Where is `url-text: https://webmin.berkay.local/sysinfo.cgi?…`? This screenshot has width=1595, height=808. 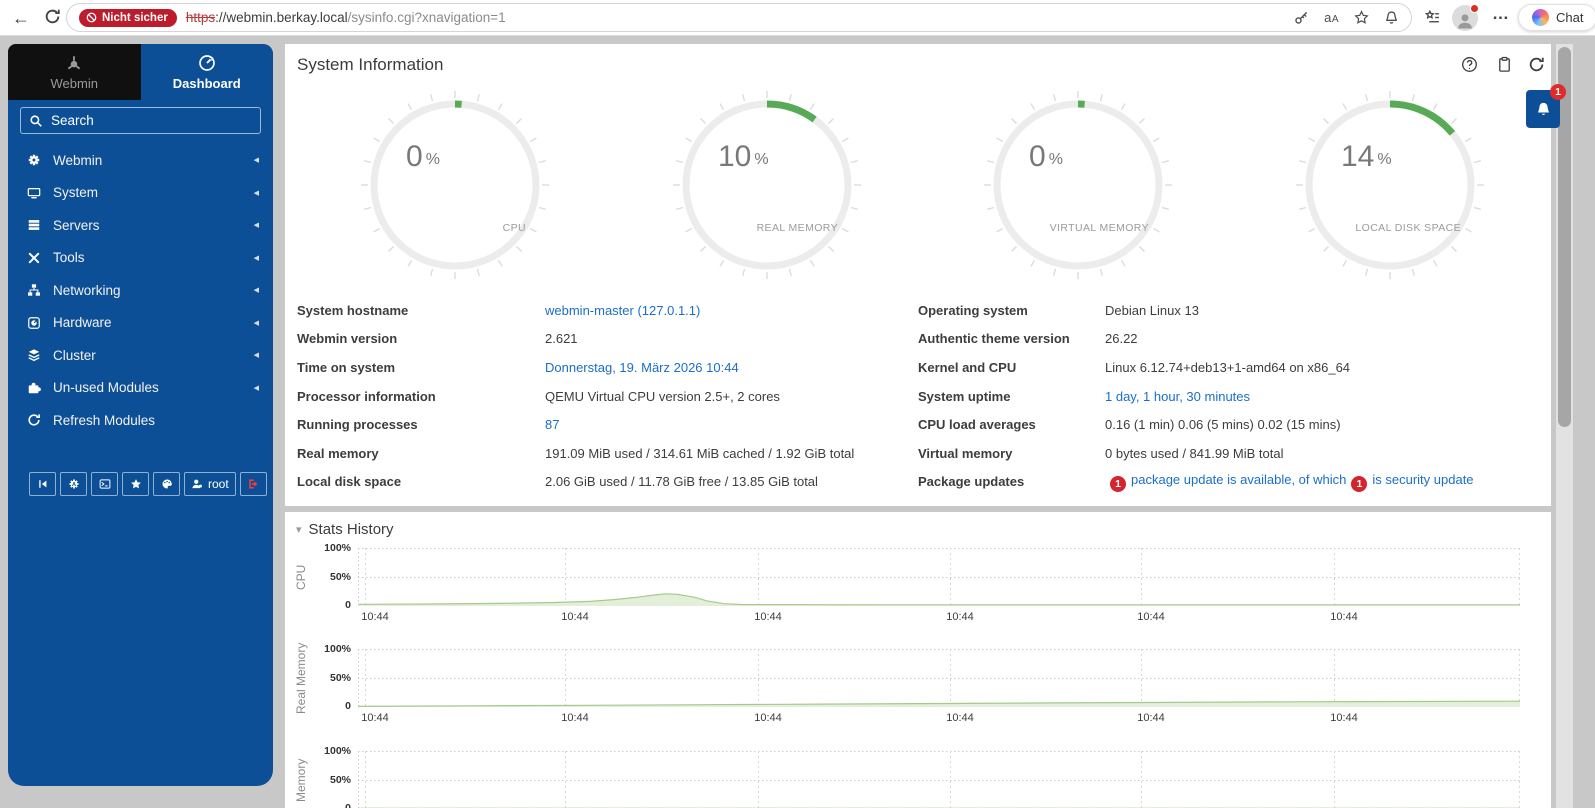 url-text: https://webmin.berkay.local/sysinfo.cgi?… is located at coordinates (346, 17).